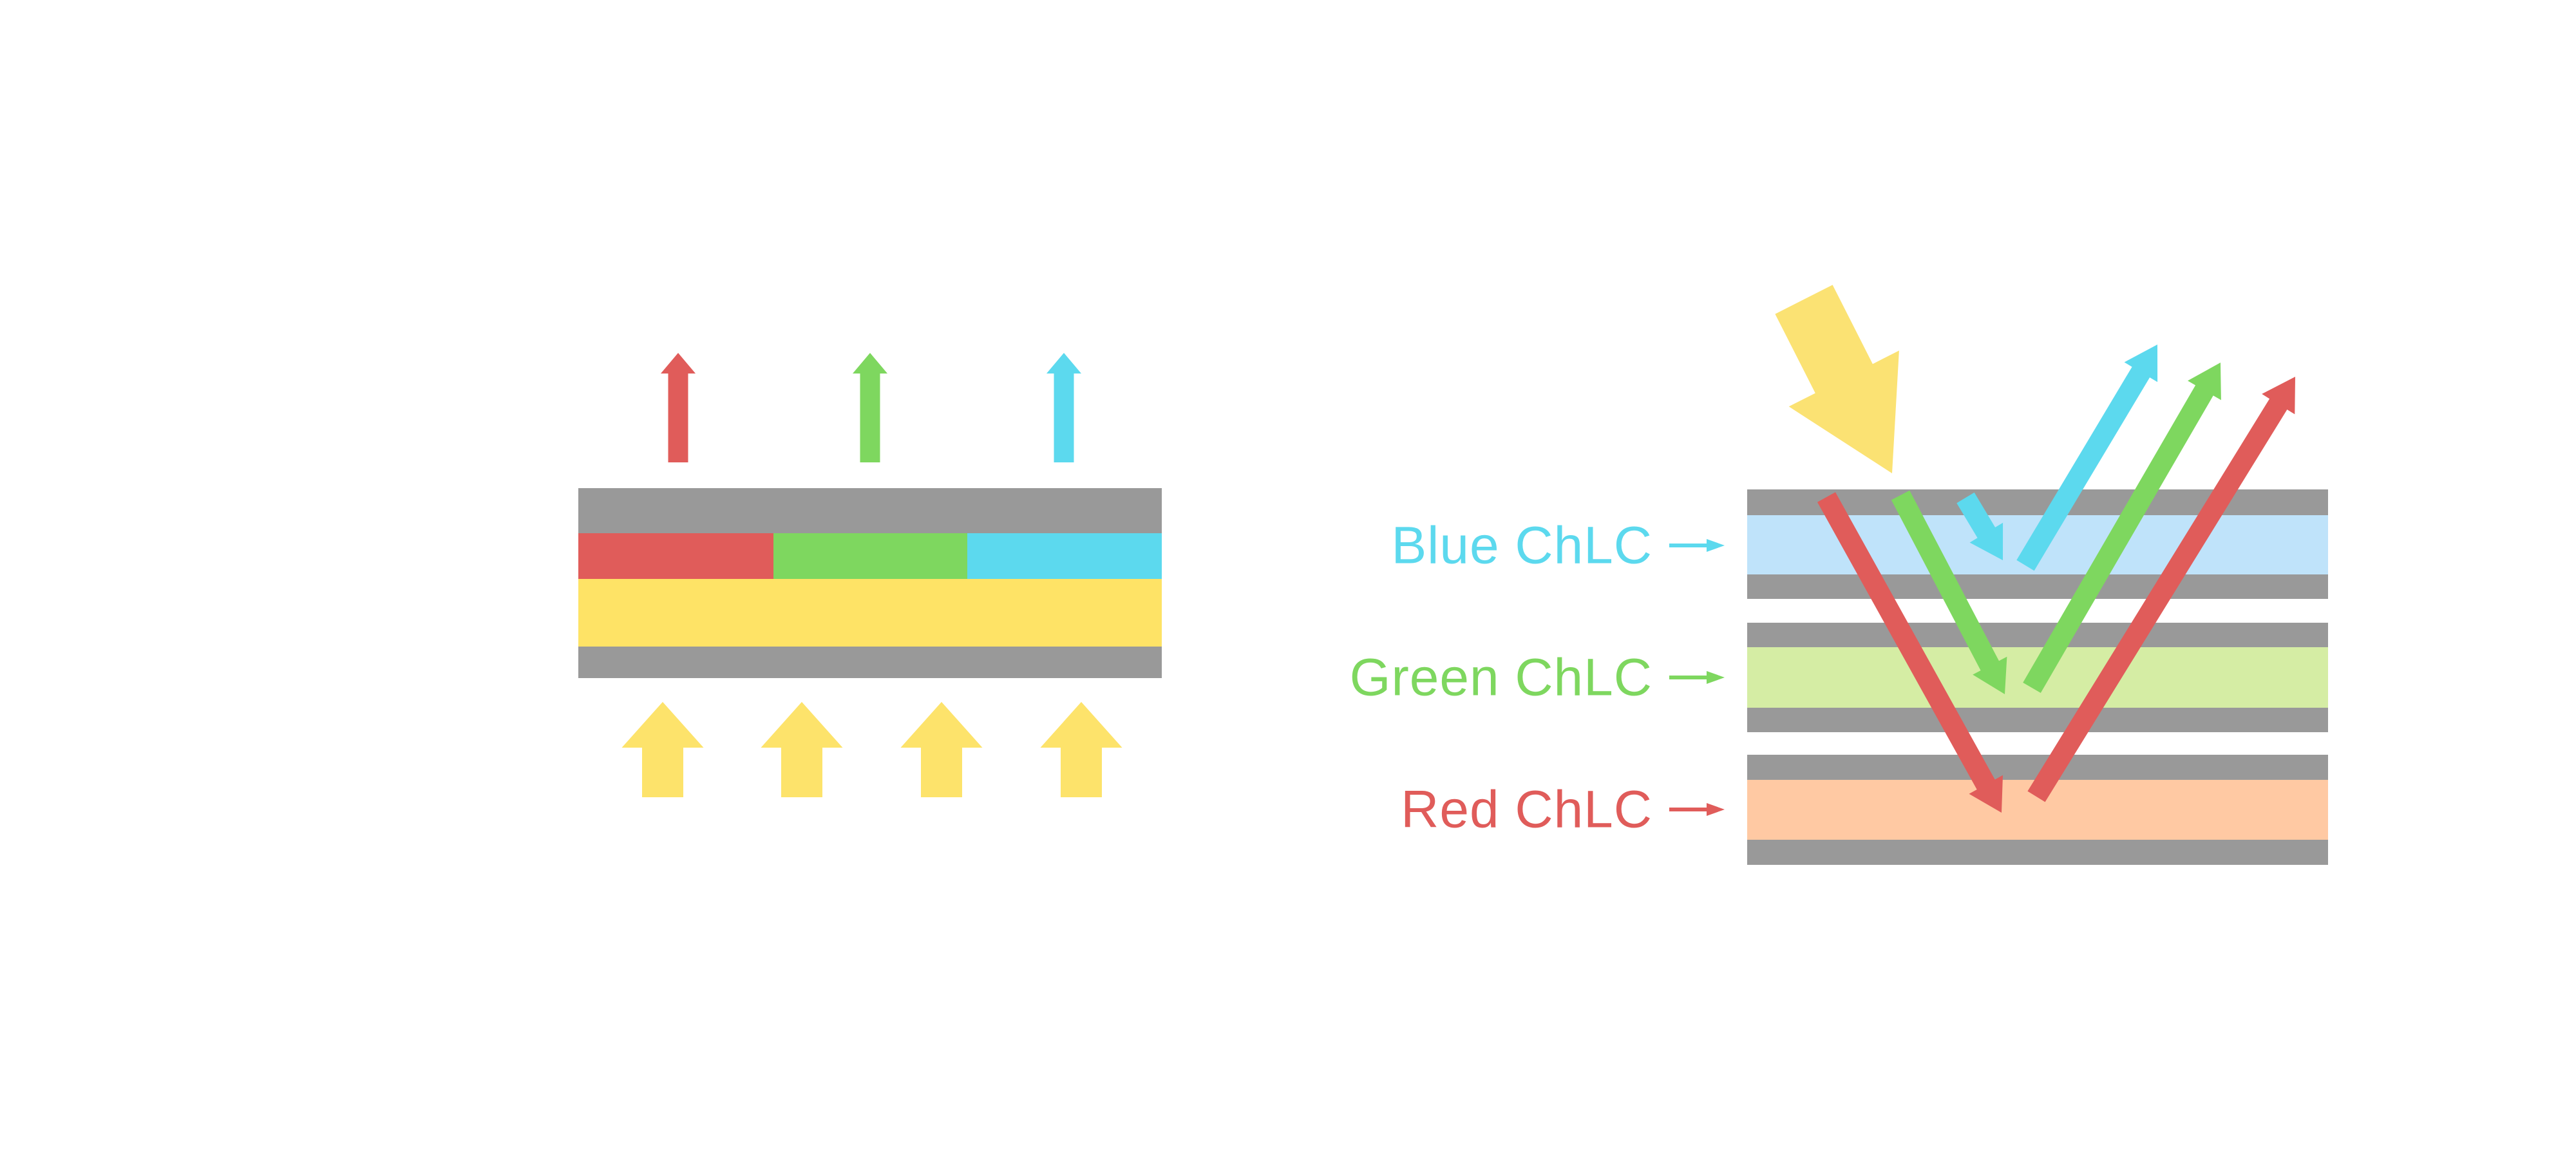 The height and width of the screenshot is (1154, 2576). I want to click on green-chlc-label: Green ChLC, so click(1502, 677).